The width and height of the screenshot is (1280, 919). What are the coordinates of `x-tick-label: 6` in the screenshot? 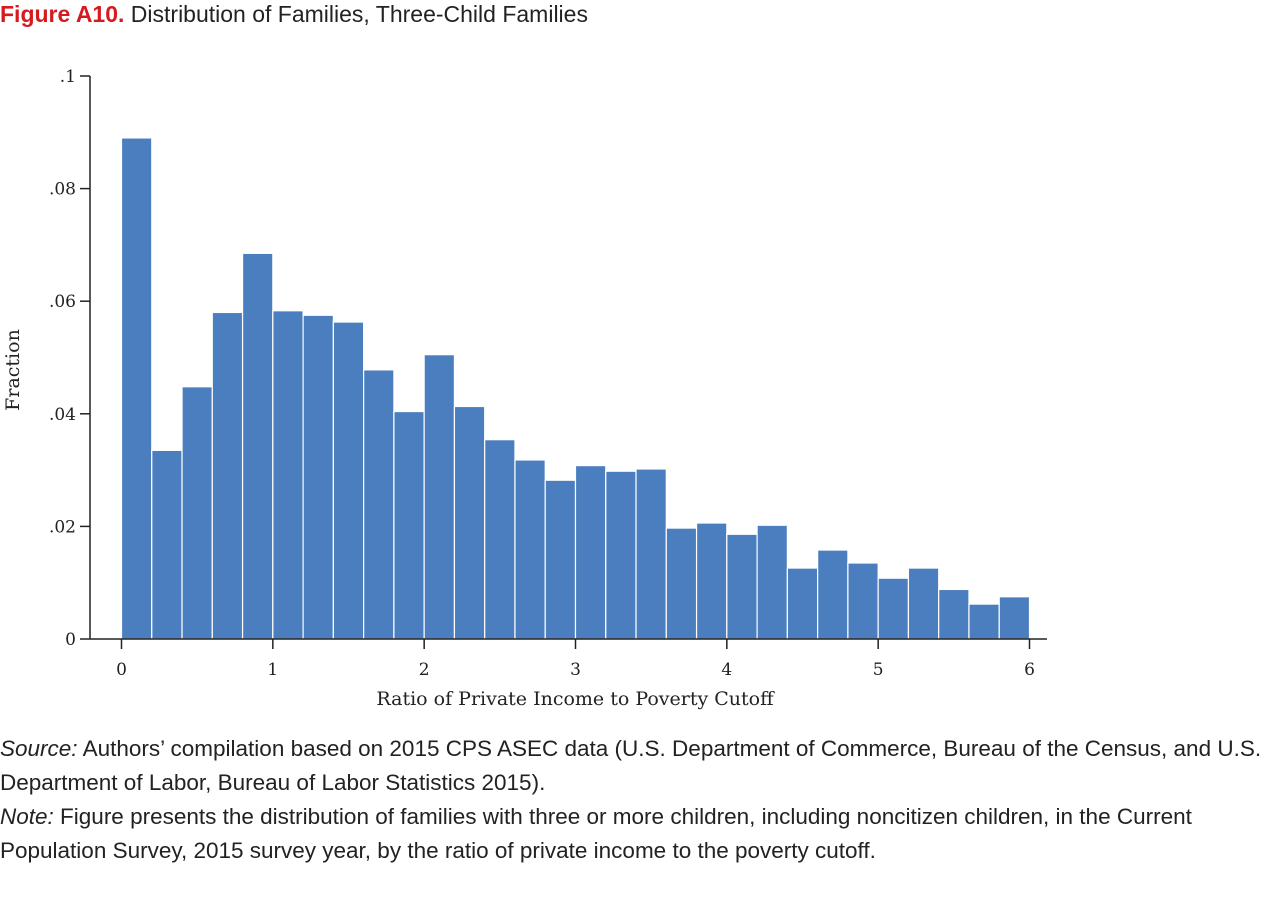 It's located at (1029, 670).